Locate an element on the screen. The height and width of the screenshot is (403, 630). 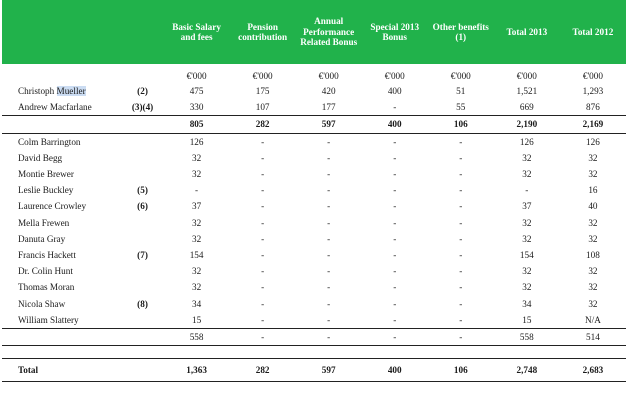
table-row: Danuta Gray 32 - - - - 32 32 is located at coordinates (314, 239).